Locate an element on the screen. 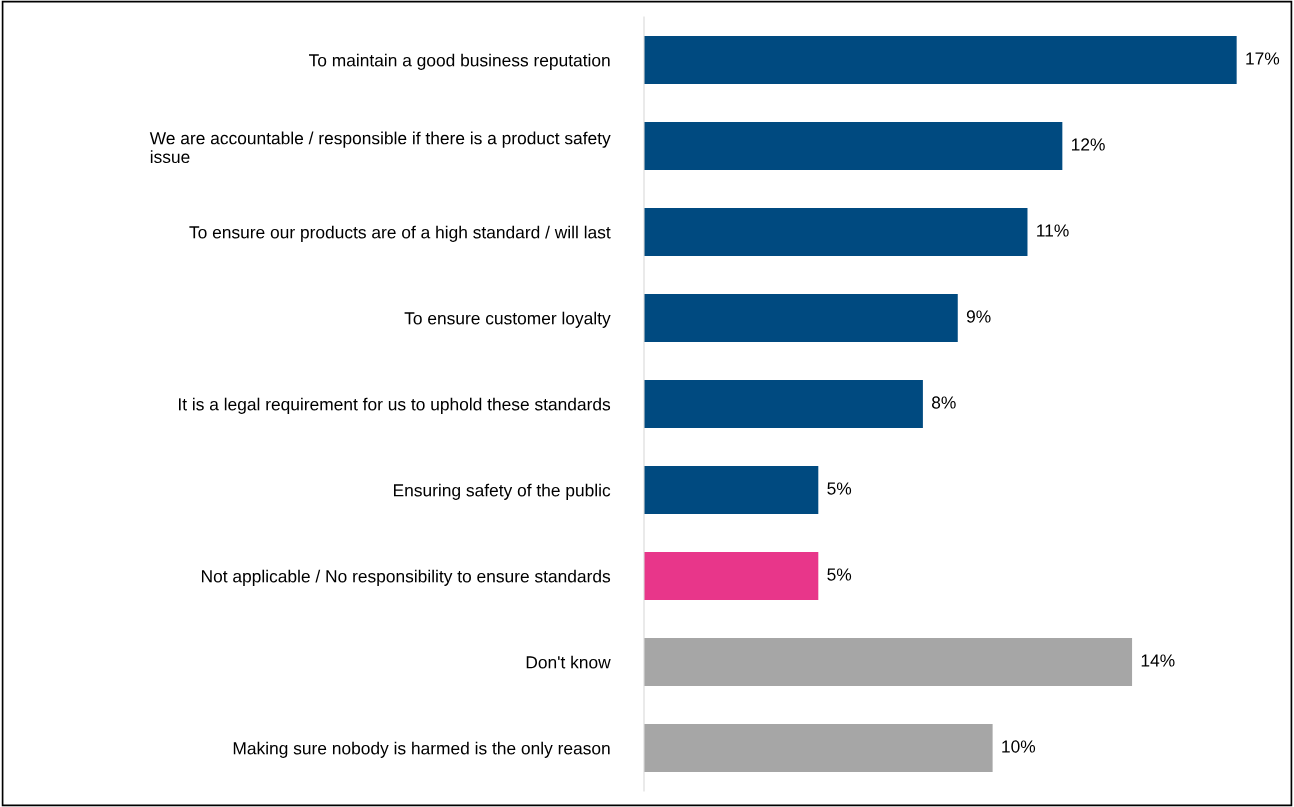 The height and width of the screenshot is (807, 1294). y-tick-label: Making sure nobody is harmed is the only reason is located at coordinates (421, 749).